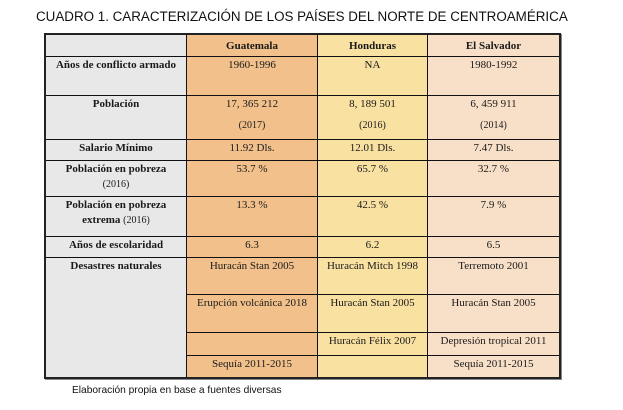 Image resolution: width=623 pixels, height=410 pixels. Describe the element at coordinates (372, 344) in the screenshot. I see `cell-honduras: Huracán Félix 2007` at that location.